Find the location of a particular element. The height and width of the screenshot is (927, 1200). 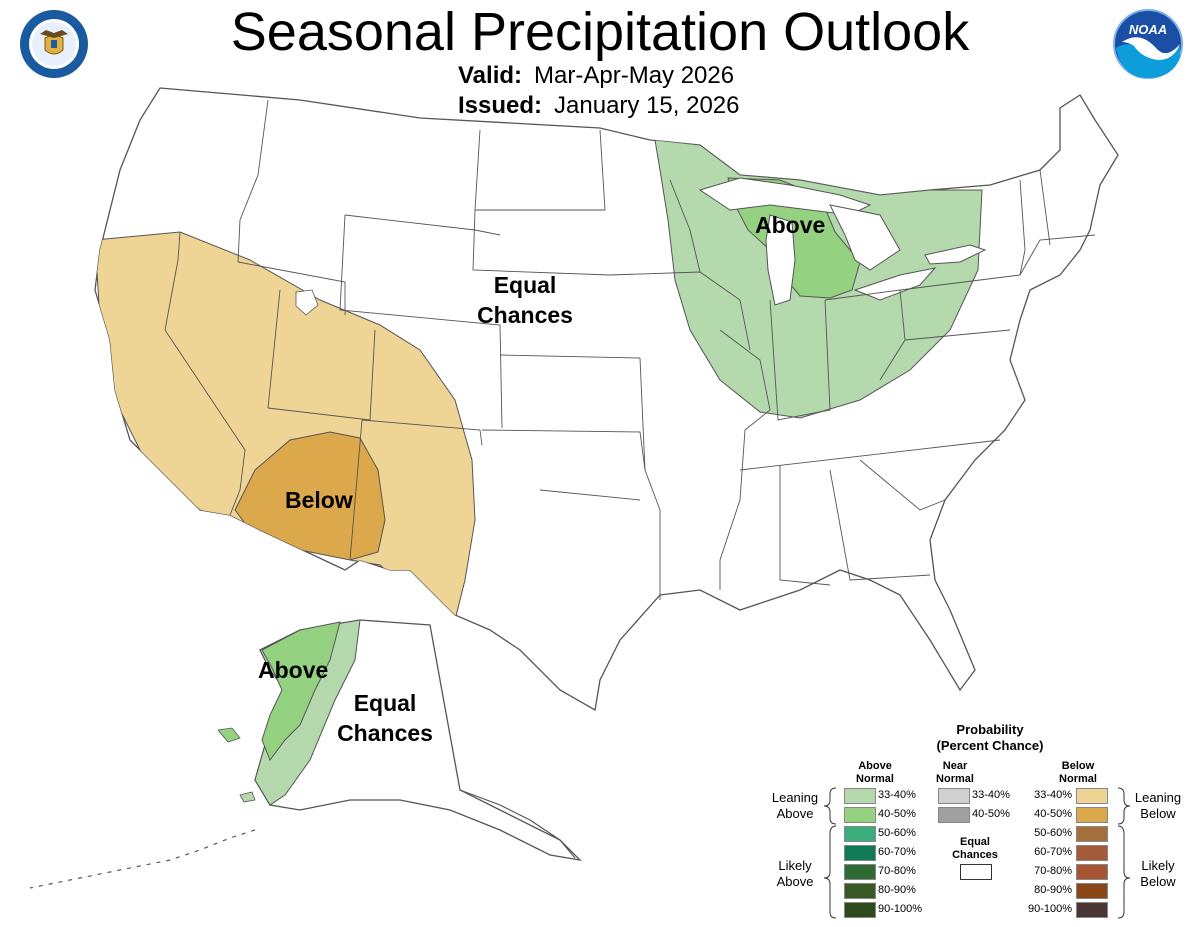

valid-label: Valid: is located at coordinates (490, 75).